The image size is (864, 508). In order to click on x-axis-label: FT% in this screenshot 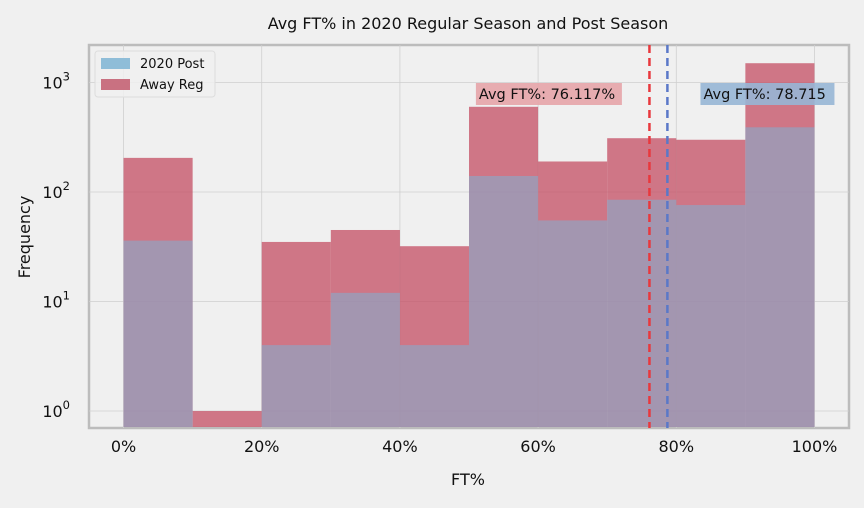, I will do `click(468, 479)`.